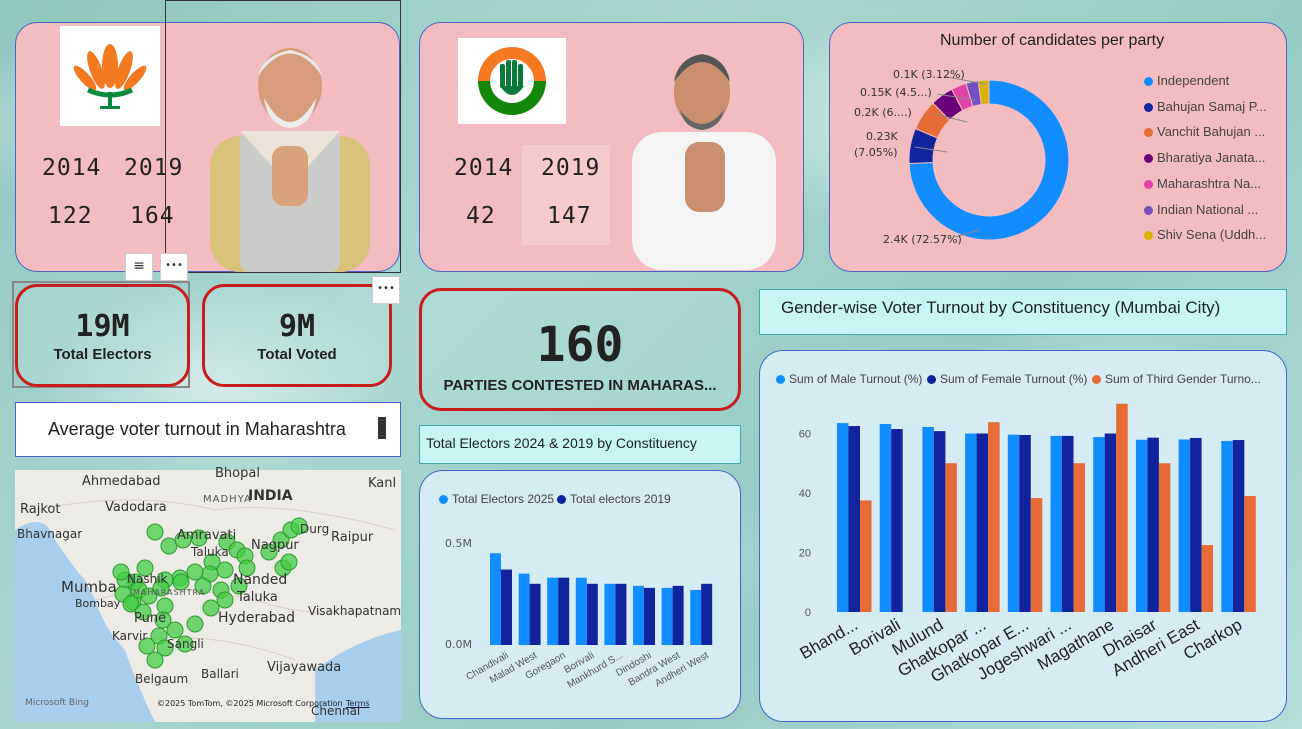 The height and width of the screenshot is (729, 1302). I want to click on inc-year-2014: 2014, so click(484, 168).